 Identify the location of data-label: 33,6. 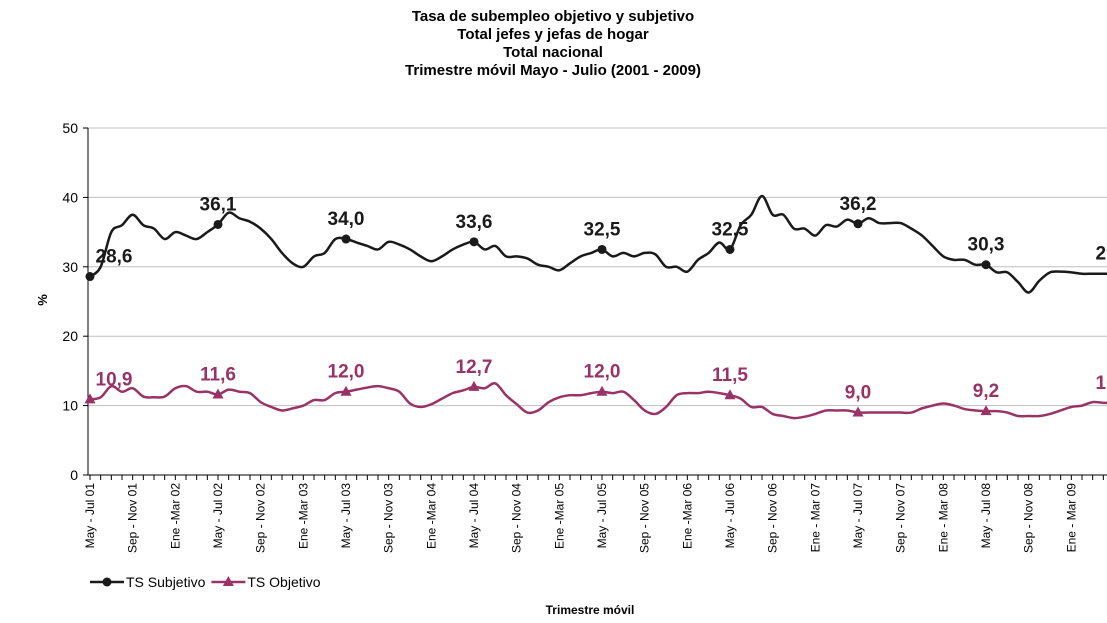
(474, 222).